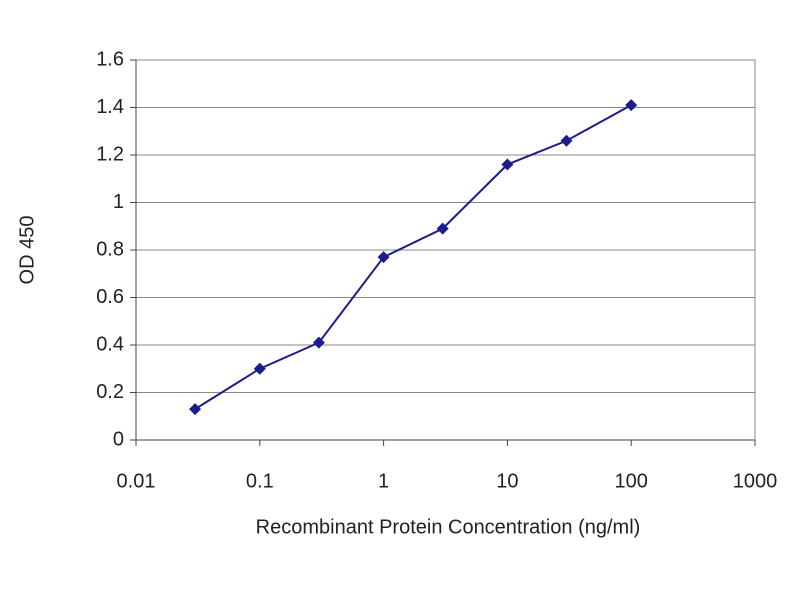 This screenshot has width=800, height=600. Describe the element at coordinates (118, 439) in the screenshot. I see `y-tick-label: 0` at that location.